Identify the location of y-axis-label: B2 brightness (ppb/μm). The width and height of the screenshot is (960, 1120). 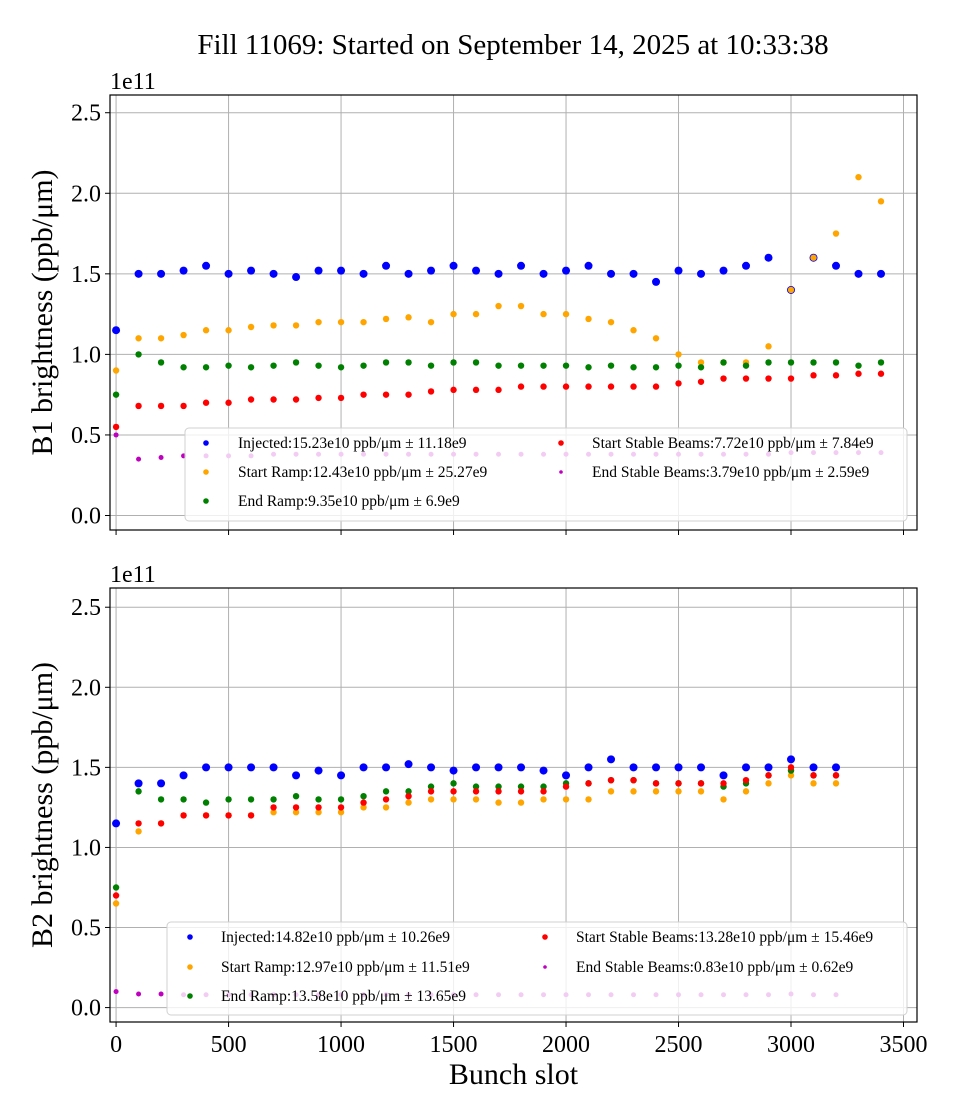
(42, 805).